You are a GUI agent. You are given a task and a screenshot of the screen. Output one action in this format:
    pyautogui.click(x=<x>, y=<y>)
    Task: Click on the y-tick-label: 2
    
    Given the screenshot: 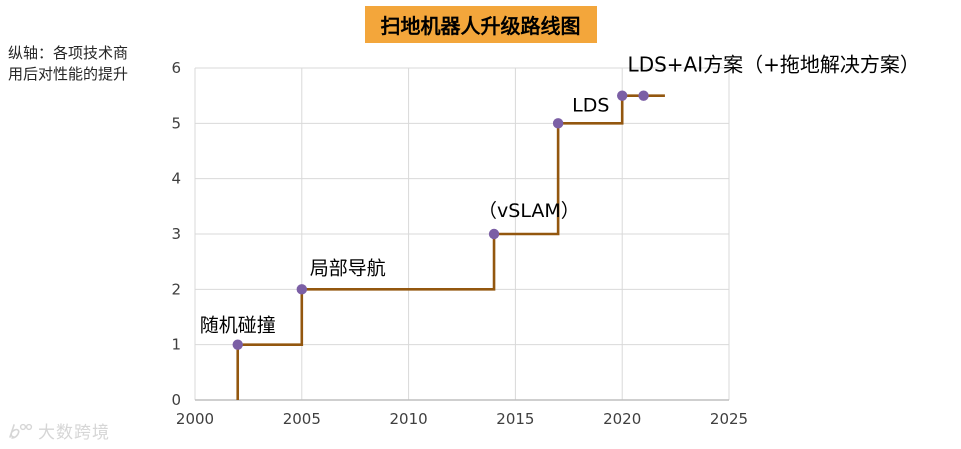 What is the action you would take?
    pyautogui.click(x=176, y=289)
    